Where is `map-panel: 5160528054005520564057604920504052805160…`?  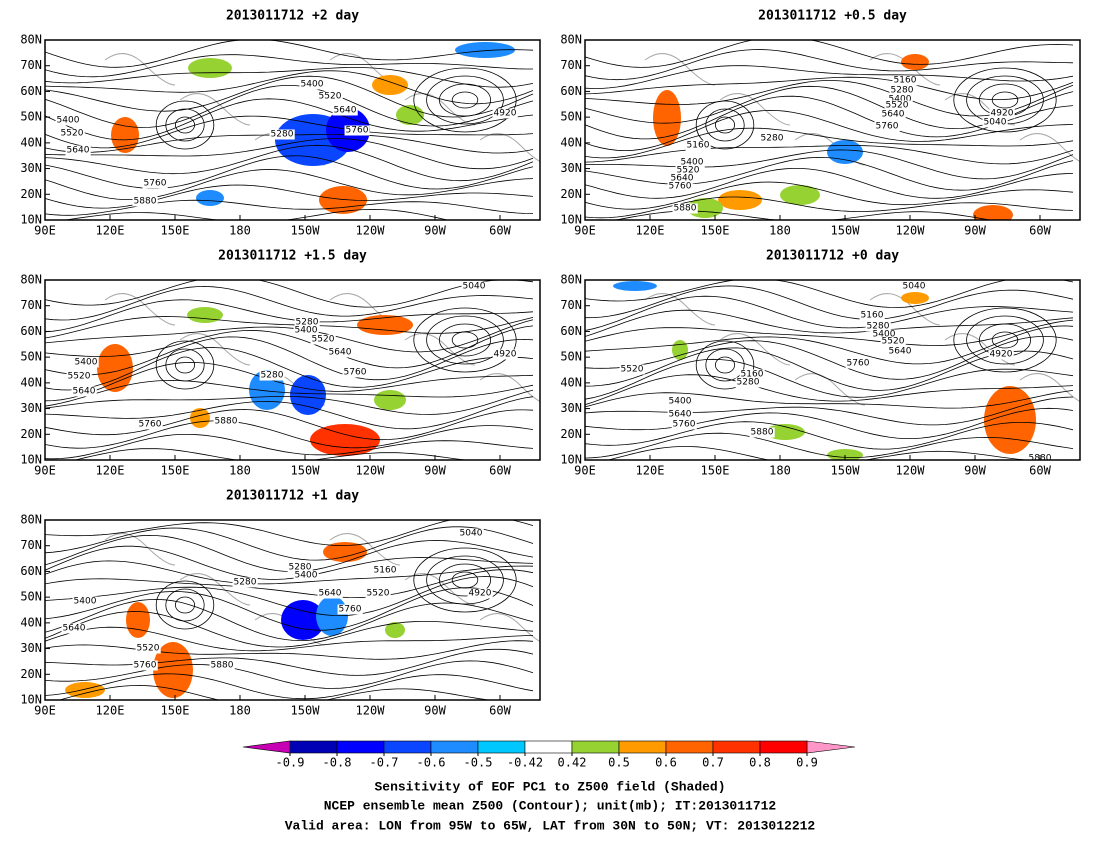
map-panel: 5160528054005520564057604920504052805160… is located at coordinates (832, 130).